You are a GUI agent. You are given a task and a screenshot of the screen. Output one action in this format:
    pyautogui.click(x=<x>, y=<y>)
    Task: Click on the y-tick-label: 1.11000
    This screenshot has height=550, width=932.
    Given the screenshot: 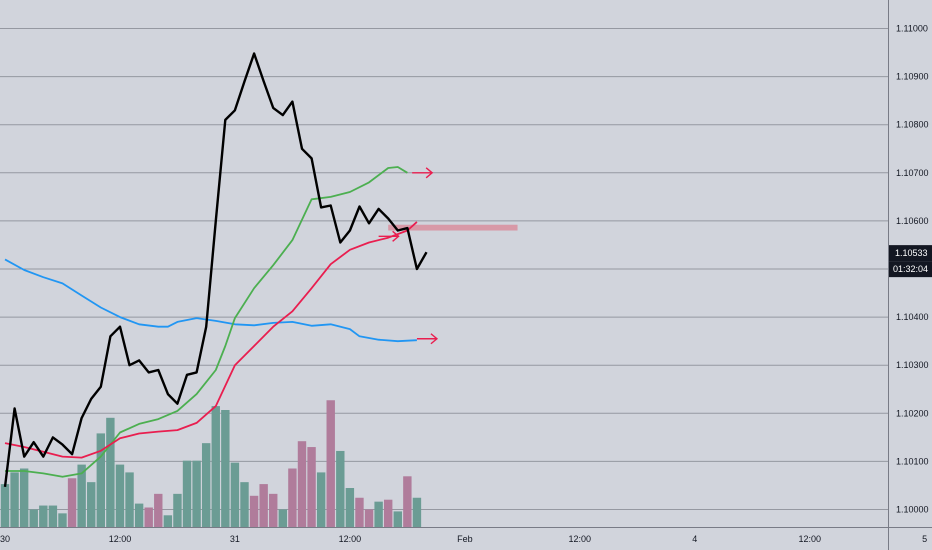 What is the action you would take?
    pyautogui.click(x=912, y=29)
    